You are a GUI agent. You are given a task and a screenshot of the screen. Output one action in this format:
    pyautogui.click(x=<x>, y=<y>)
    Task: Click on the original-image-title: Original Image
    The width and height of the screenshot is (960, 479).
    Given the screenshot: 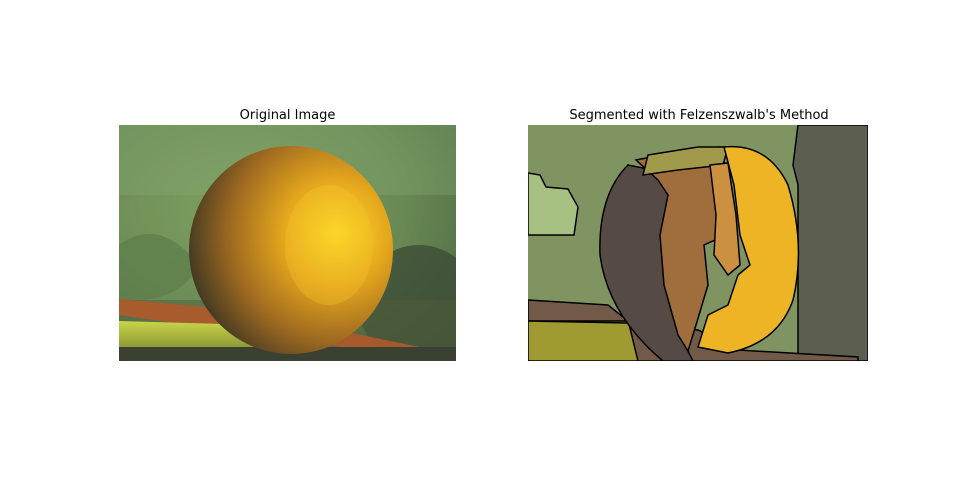 What is the action you would take?
    pyautogui.click(x=287, y=115)
    